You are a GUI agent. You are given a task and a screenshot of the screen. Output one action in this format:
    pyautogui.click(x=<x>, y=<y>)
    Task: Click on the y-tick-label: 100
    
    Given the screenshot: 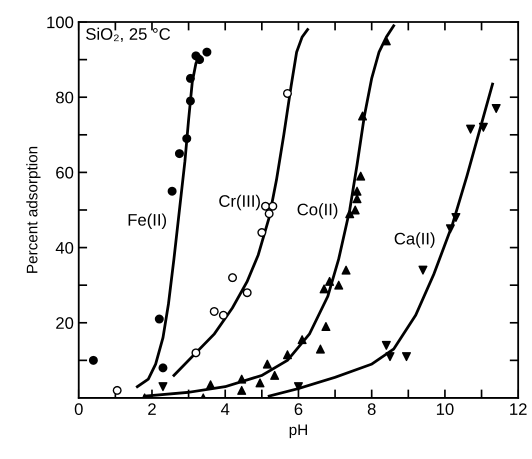 What is the action you would take?
    pyautogui.click(x=60, y=22)
    